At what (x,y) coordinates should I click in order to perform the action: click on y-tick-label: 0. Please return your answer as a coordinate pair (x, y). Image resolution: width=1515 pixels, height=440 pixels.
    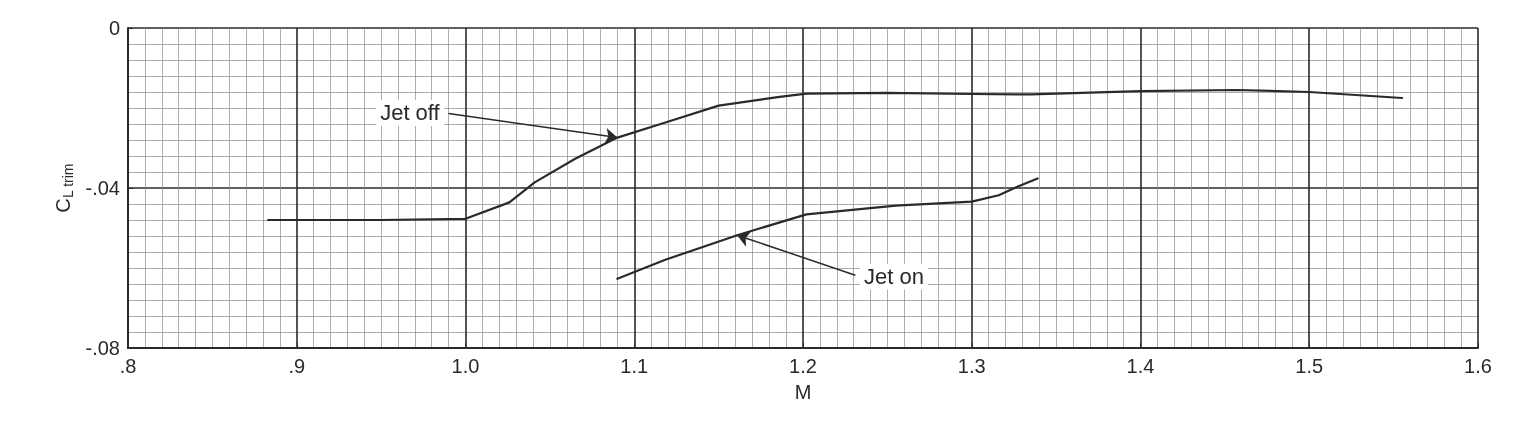
    Looking at the image, I should click on (114, 28).